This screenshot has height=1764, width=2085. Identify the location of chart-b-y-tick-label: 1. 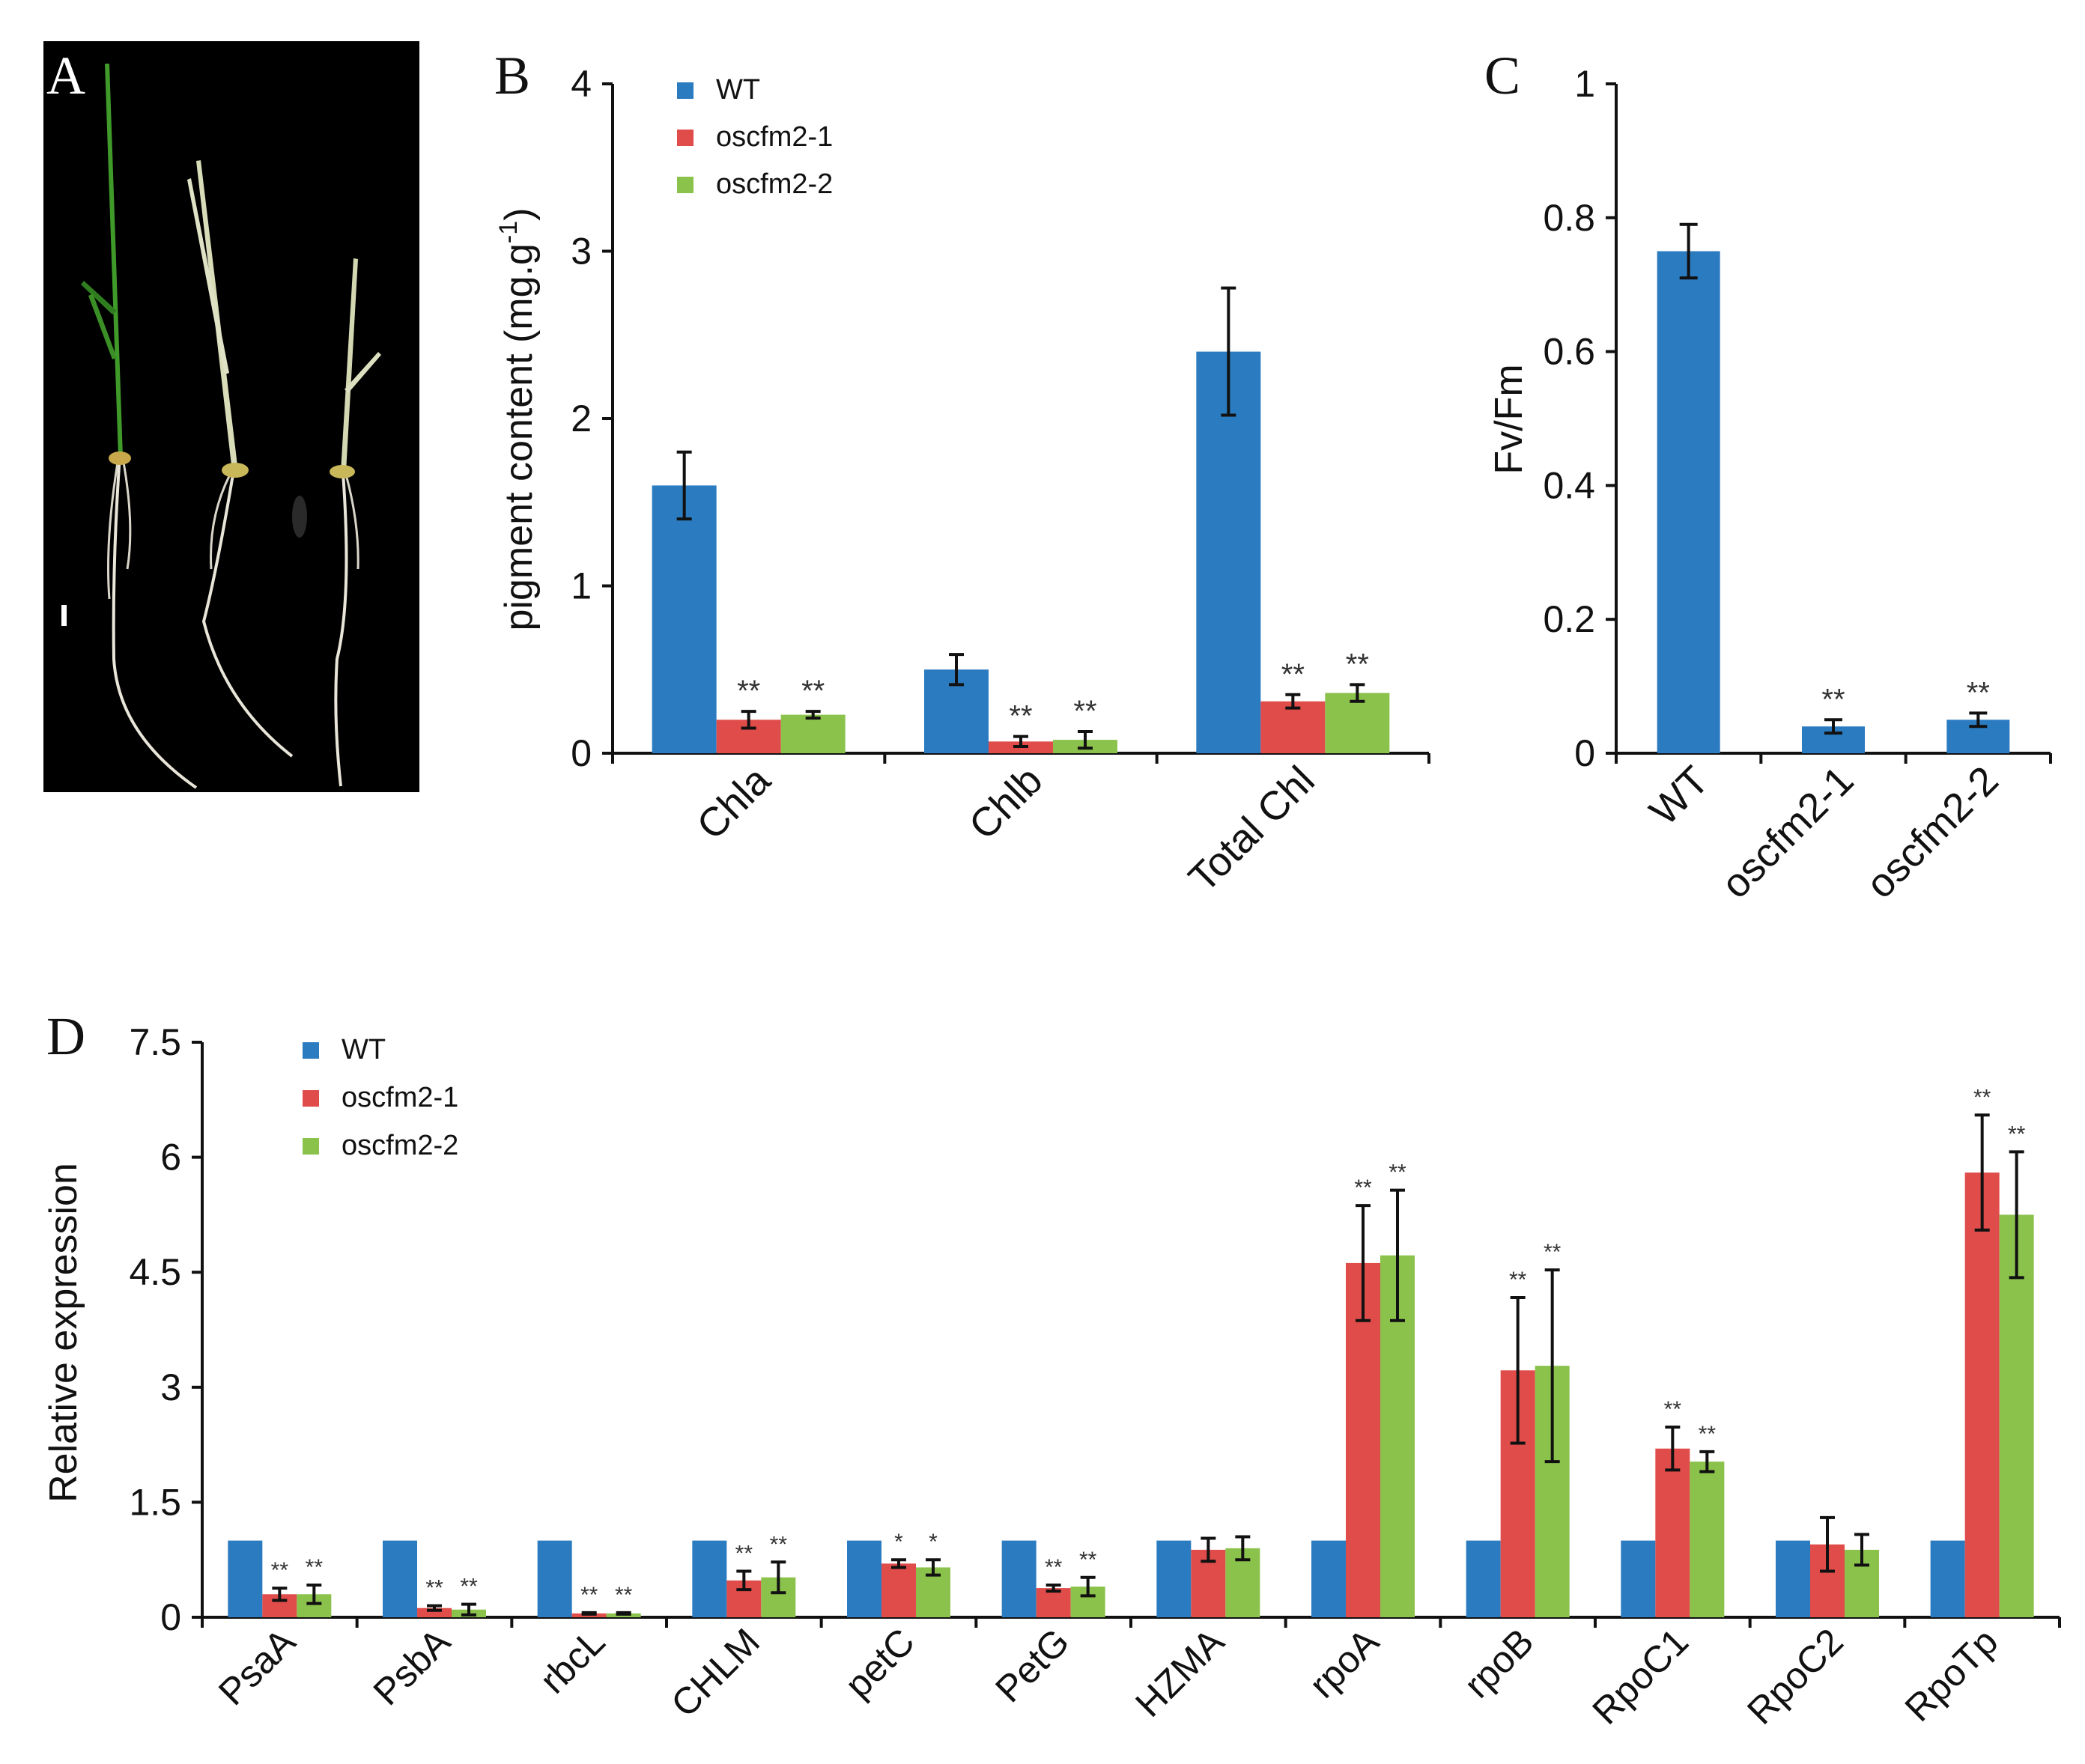
(581, 586).